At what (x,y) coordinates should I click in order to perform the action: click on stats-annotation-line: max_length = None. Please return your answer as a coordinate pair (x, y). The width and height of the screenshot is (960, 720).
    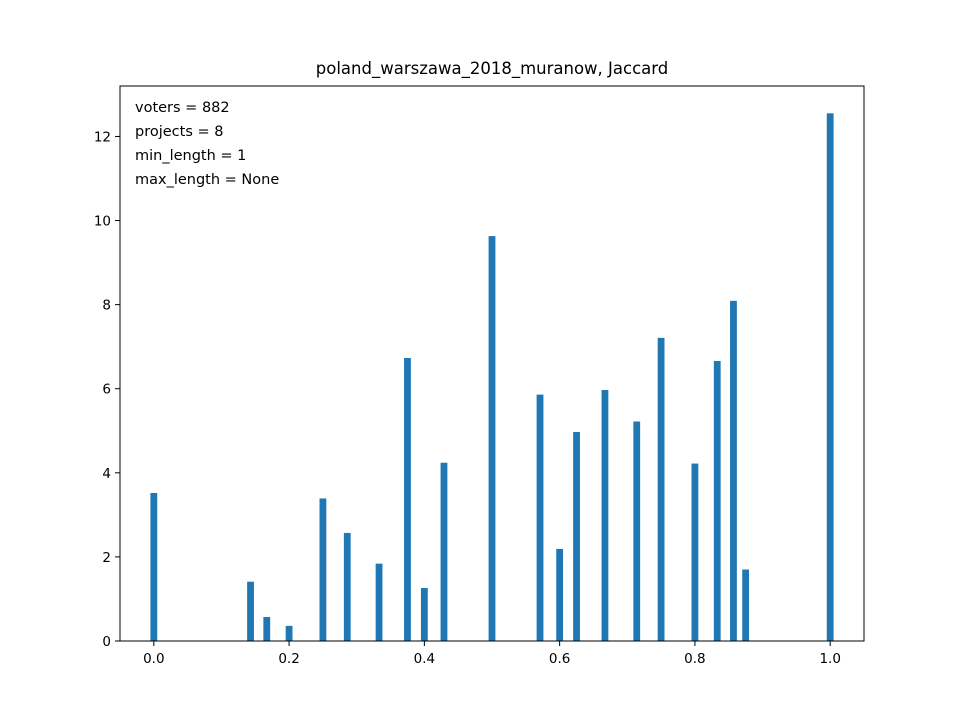
    Looking at the image, I should click on (207, 180).